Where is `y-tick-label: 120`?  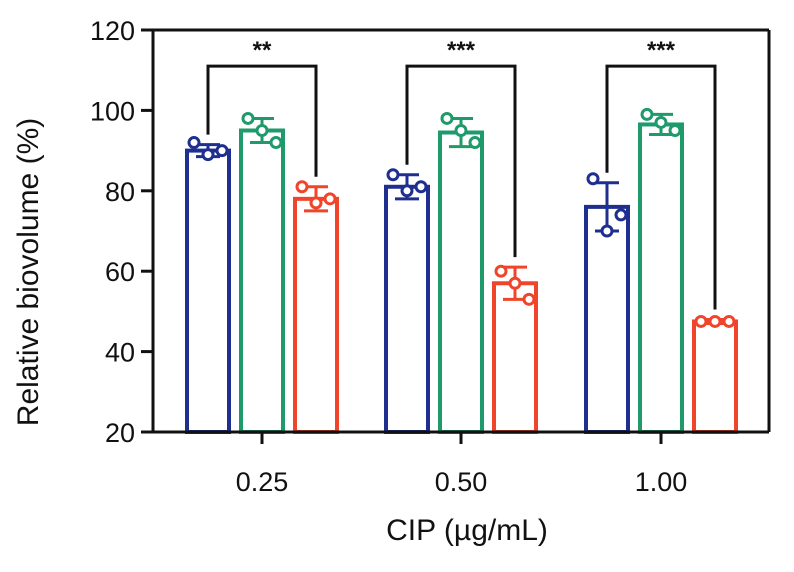
y-tick-label: 120 is located at coordinates (112, 31).